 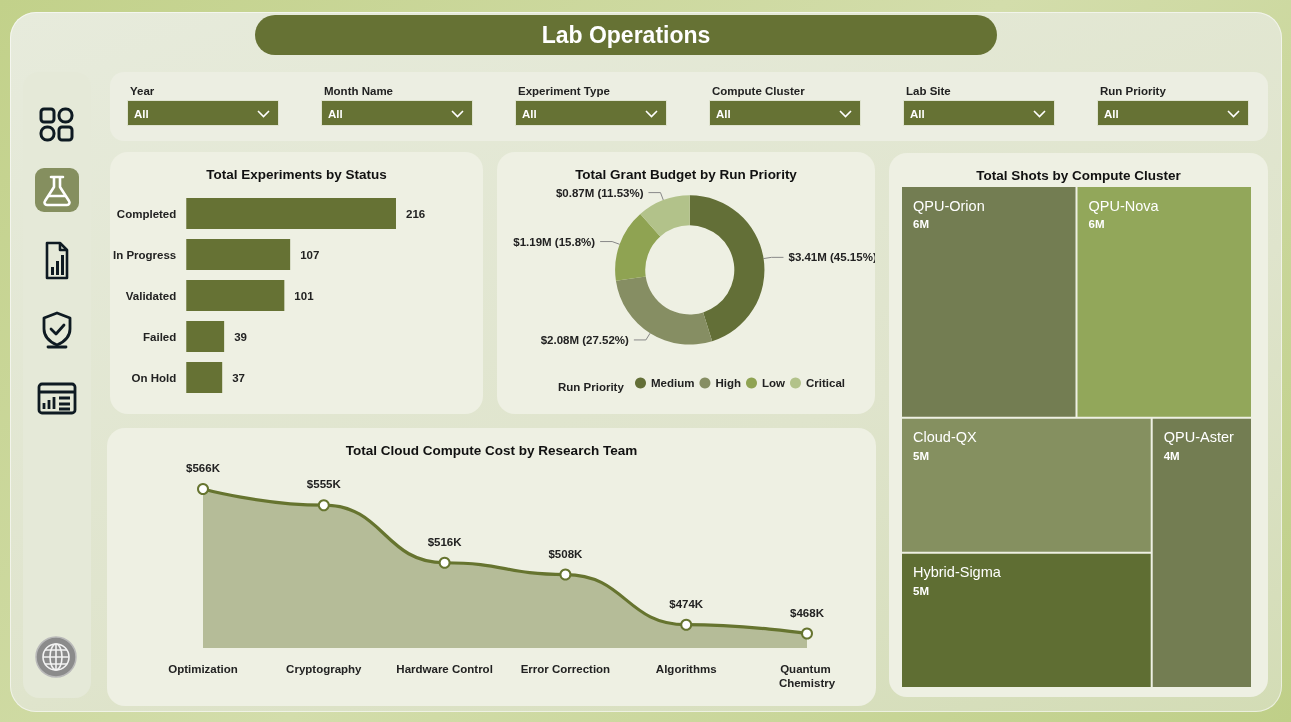 I want to click on x-tick-label: Error Correction, so click(x=565, y=669).